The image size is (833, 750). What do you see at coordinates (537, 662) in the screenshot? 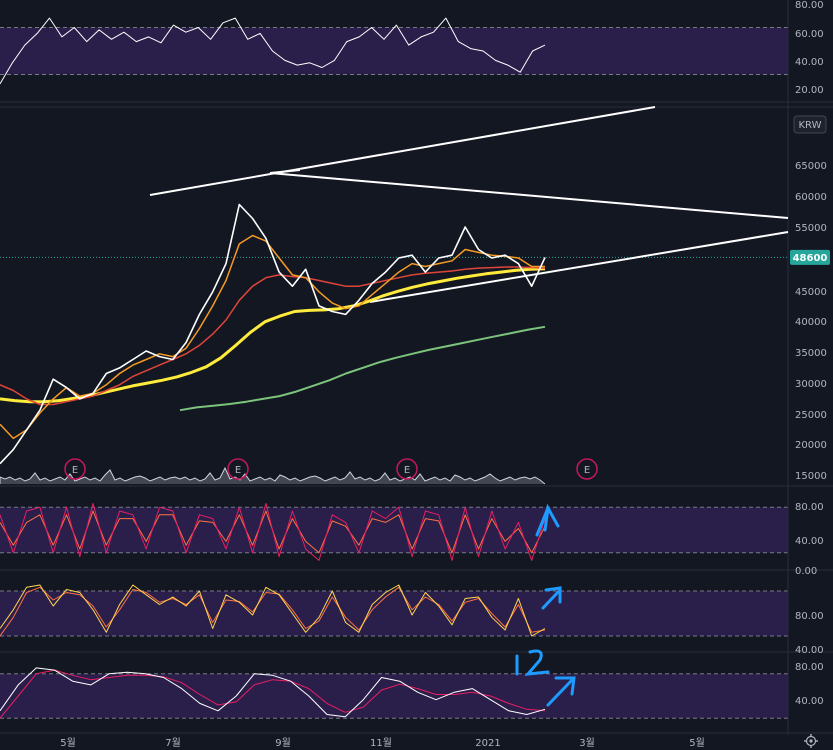
I see `annotation-mark` at bounding box center [537, 662].